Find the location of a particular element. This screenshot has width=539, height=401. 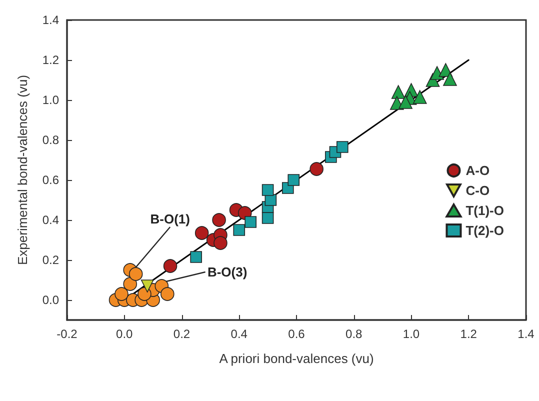

y-tick-label: 0.4 is located at coordinates (51, 220).